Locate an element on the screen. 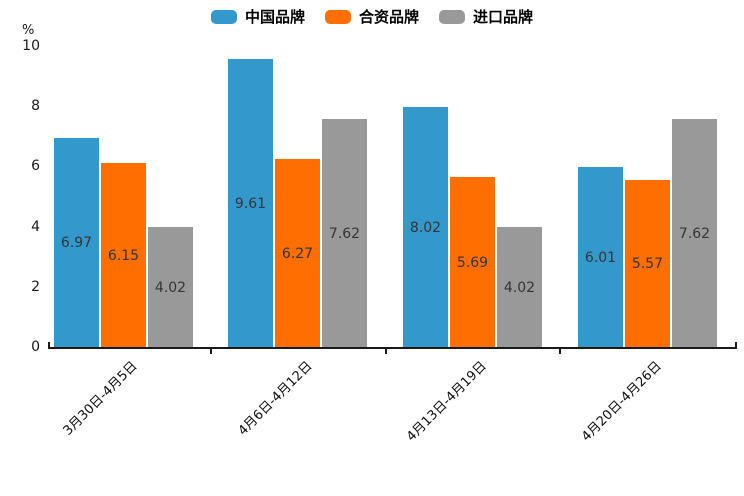 Image resolution: width=744 pixels, height=496 pixels. bar-value-label: 9.61 is located at coordinates (250, 203).